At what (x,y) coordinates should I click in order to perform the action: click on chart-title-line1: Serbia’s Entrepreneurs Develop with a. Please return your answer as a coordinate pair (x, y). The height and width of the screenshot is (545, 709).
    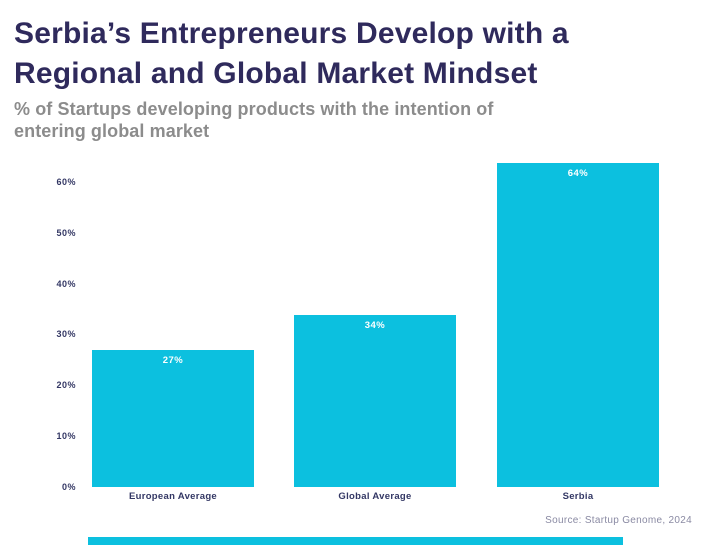
    Looking at the image, I should click on (291, 33).